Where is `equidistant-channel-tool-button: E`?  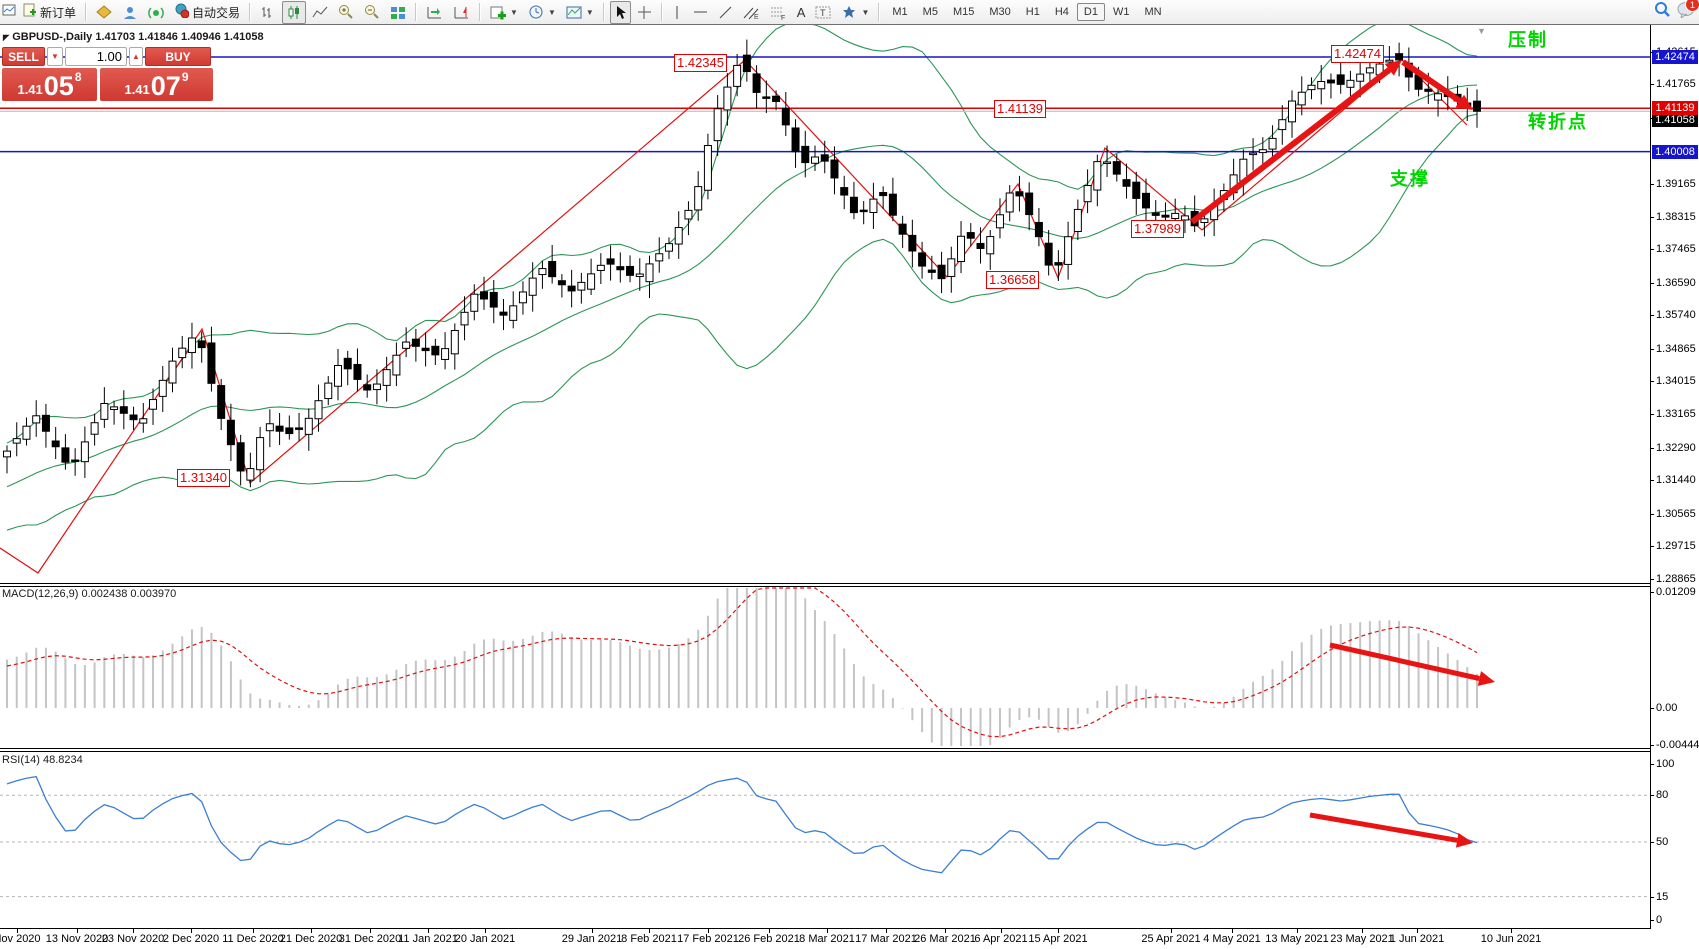 equidistant-channel-tool-button: E is located at coordinates (751, 12).